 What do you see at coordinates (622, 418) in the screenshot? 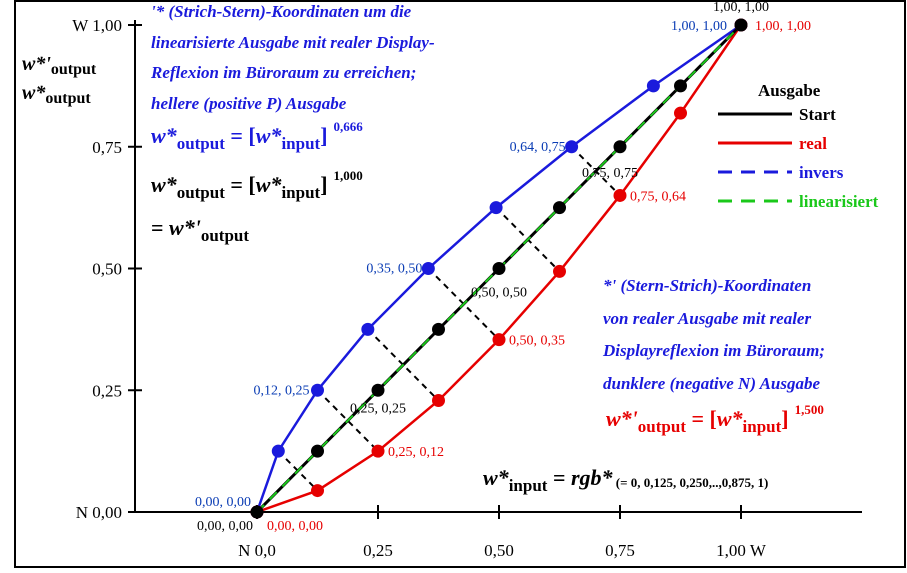
I see `formula-red-lhs: w*'` at bounding box center [622, 418].